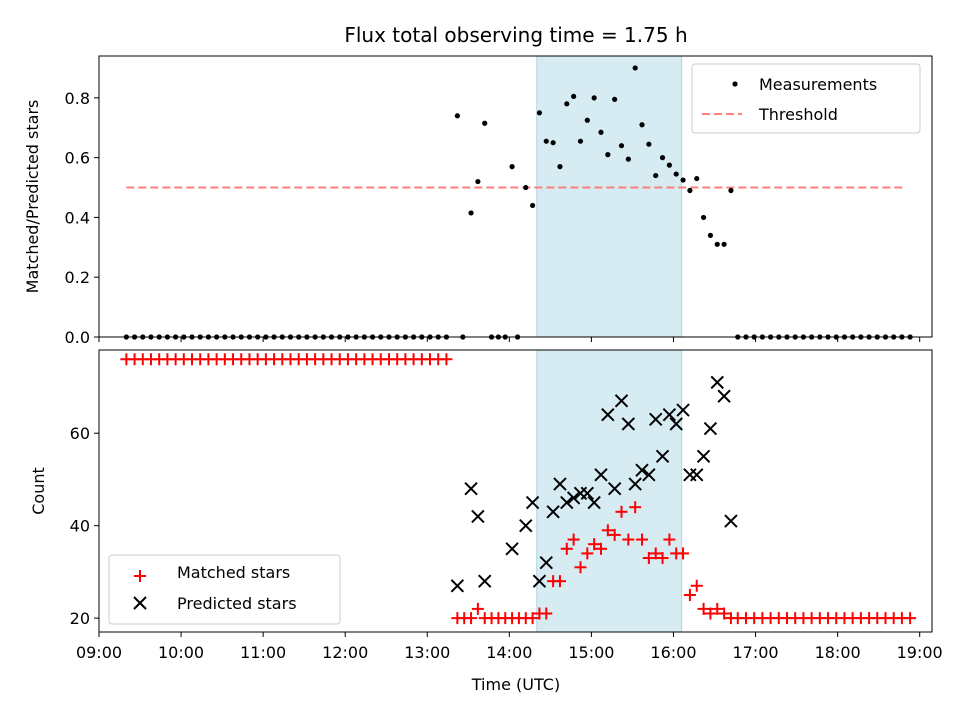  I want to click on ratio-y-tick-label: 0.4, so click(77, 217).